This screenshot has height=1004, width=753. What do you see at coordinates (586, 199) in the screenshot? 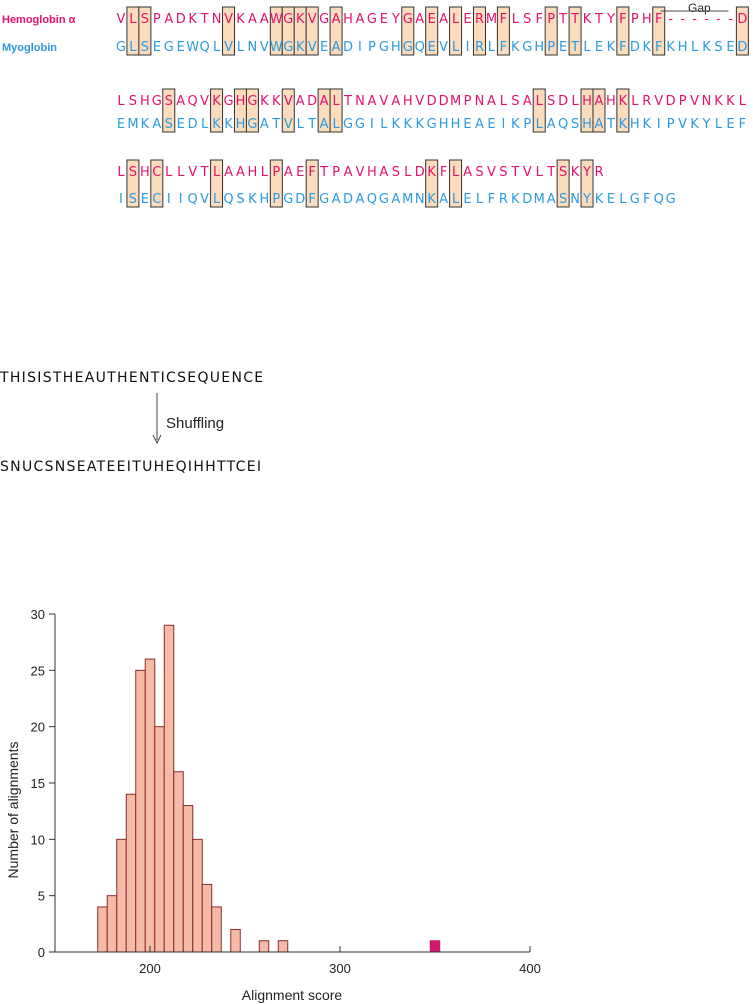
I see `myoglobin-residue: Y` at bounding box center [586, 199].